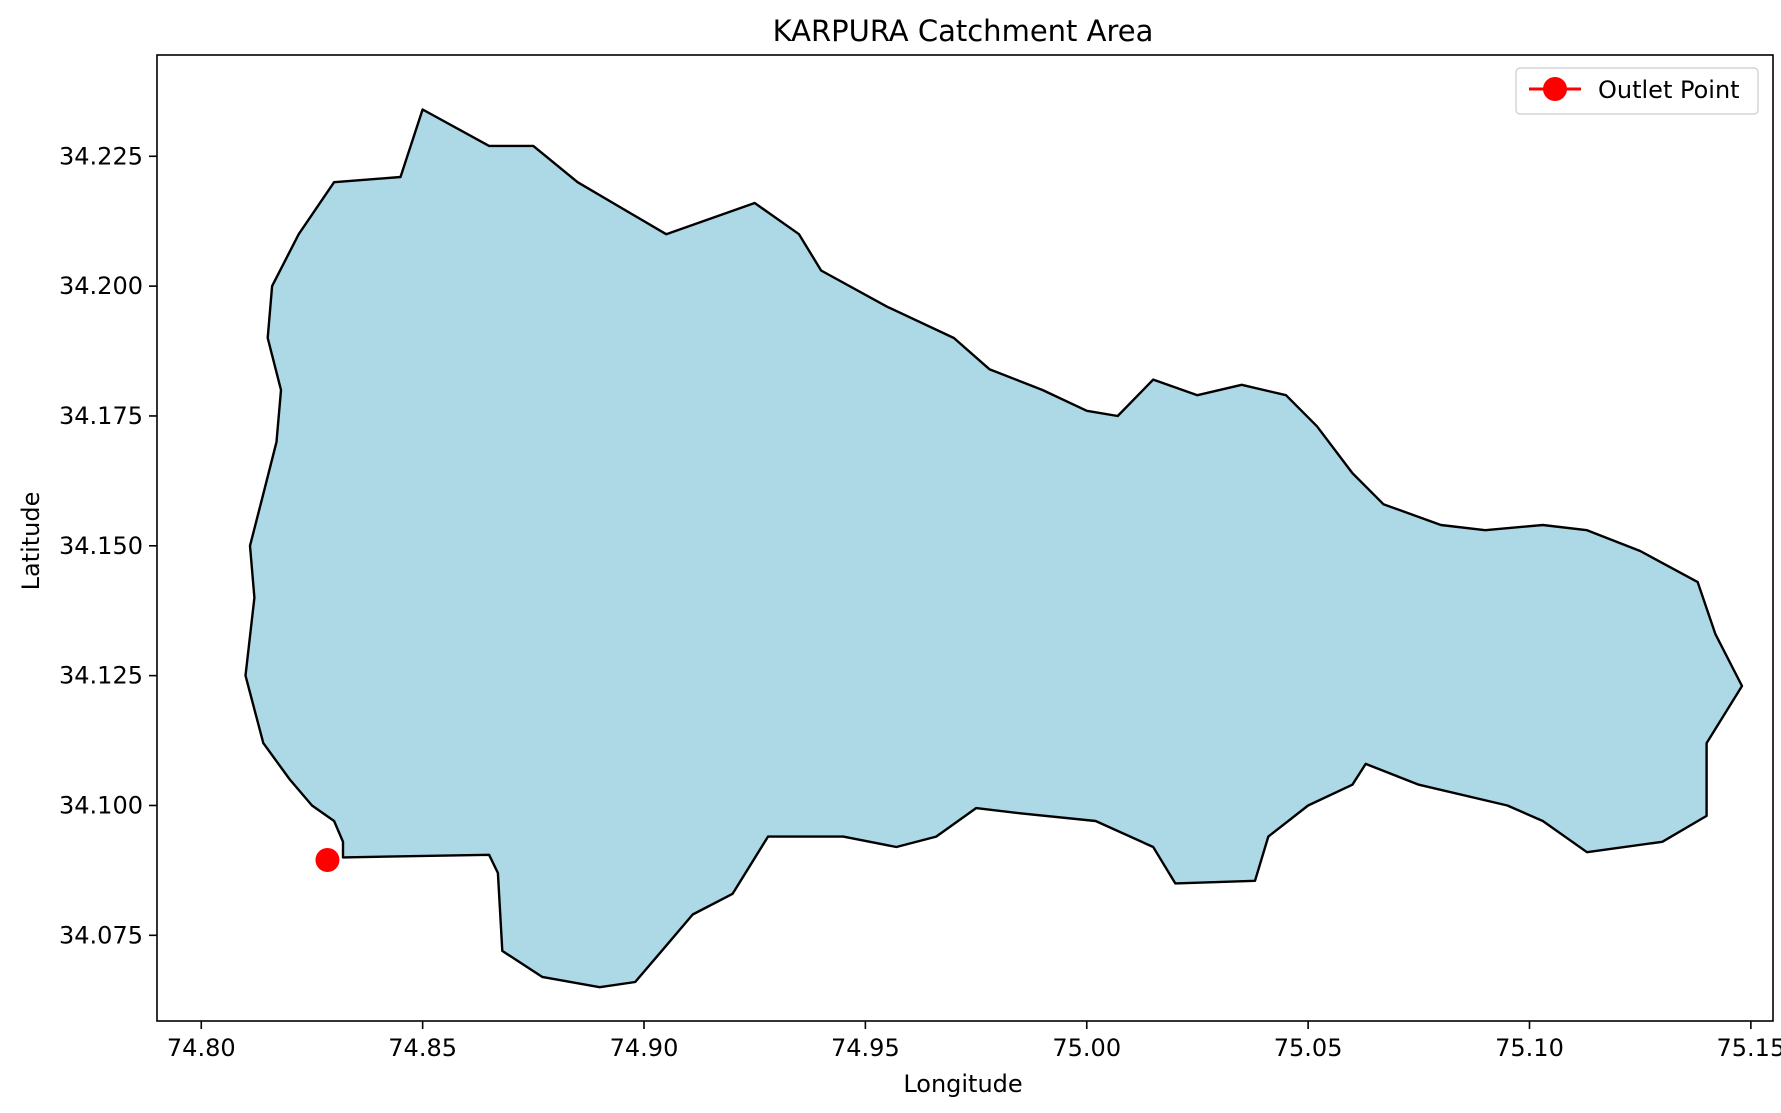 The width and height of the screenshot is (1781, 1113). What do you see at coordinates (31, 541) in the screenshot?
I see `y-axis-label: Latitude` at bounding box center [31, 541].